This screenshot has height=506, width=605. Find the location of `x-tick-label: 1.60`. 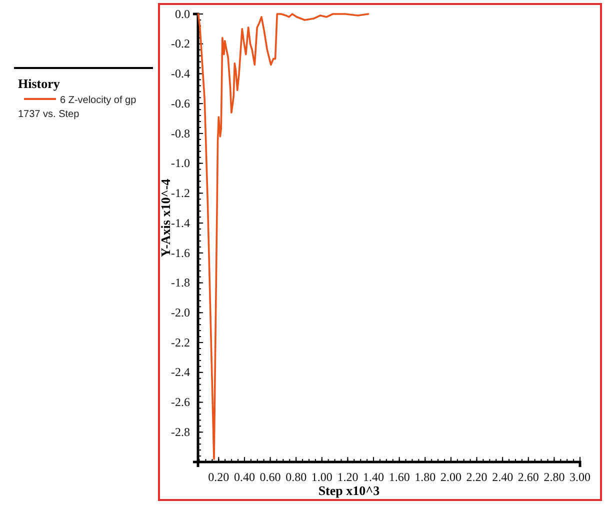

x-tick-label: 1.60 is located at coordinates (399, 477).